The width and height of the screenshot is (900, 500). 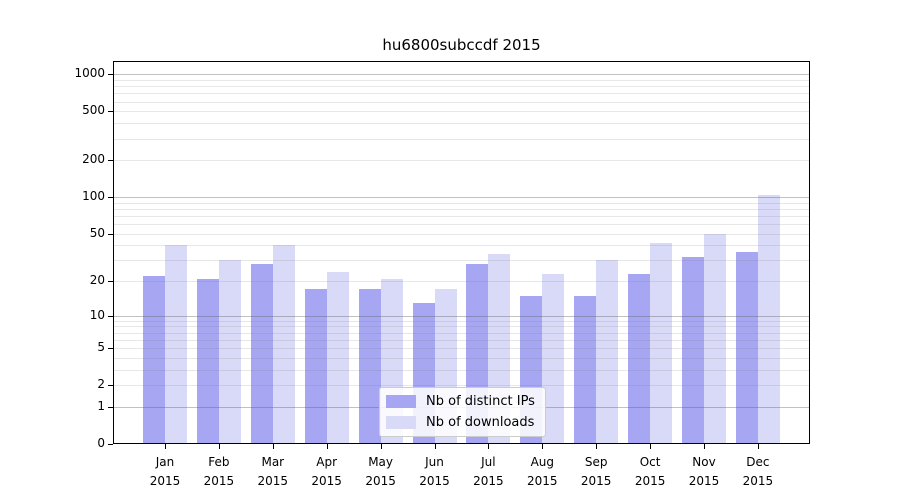 I want to click on bar-downloads-aug, so click(x=553, y=359).